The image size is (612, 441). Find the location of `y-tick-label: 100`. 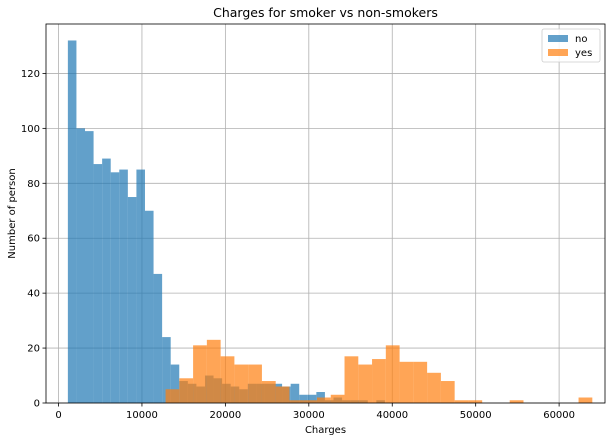

y-tick-label: 100 is located at coordinates (30, 129).